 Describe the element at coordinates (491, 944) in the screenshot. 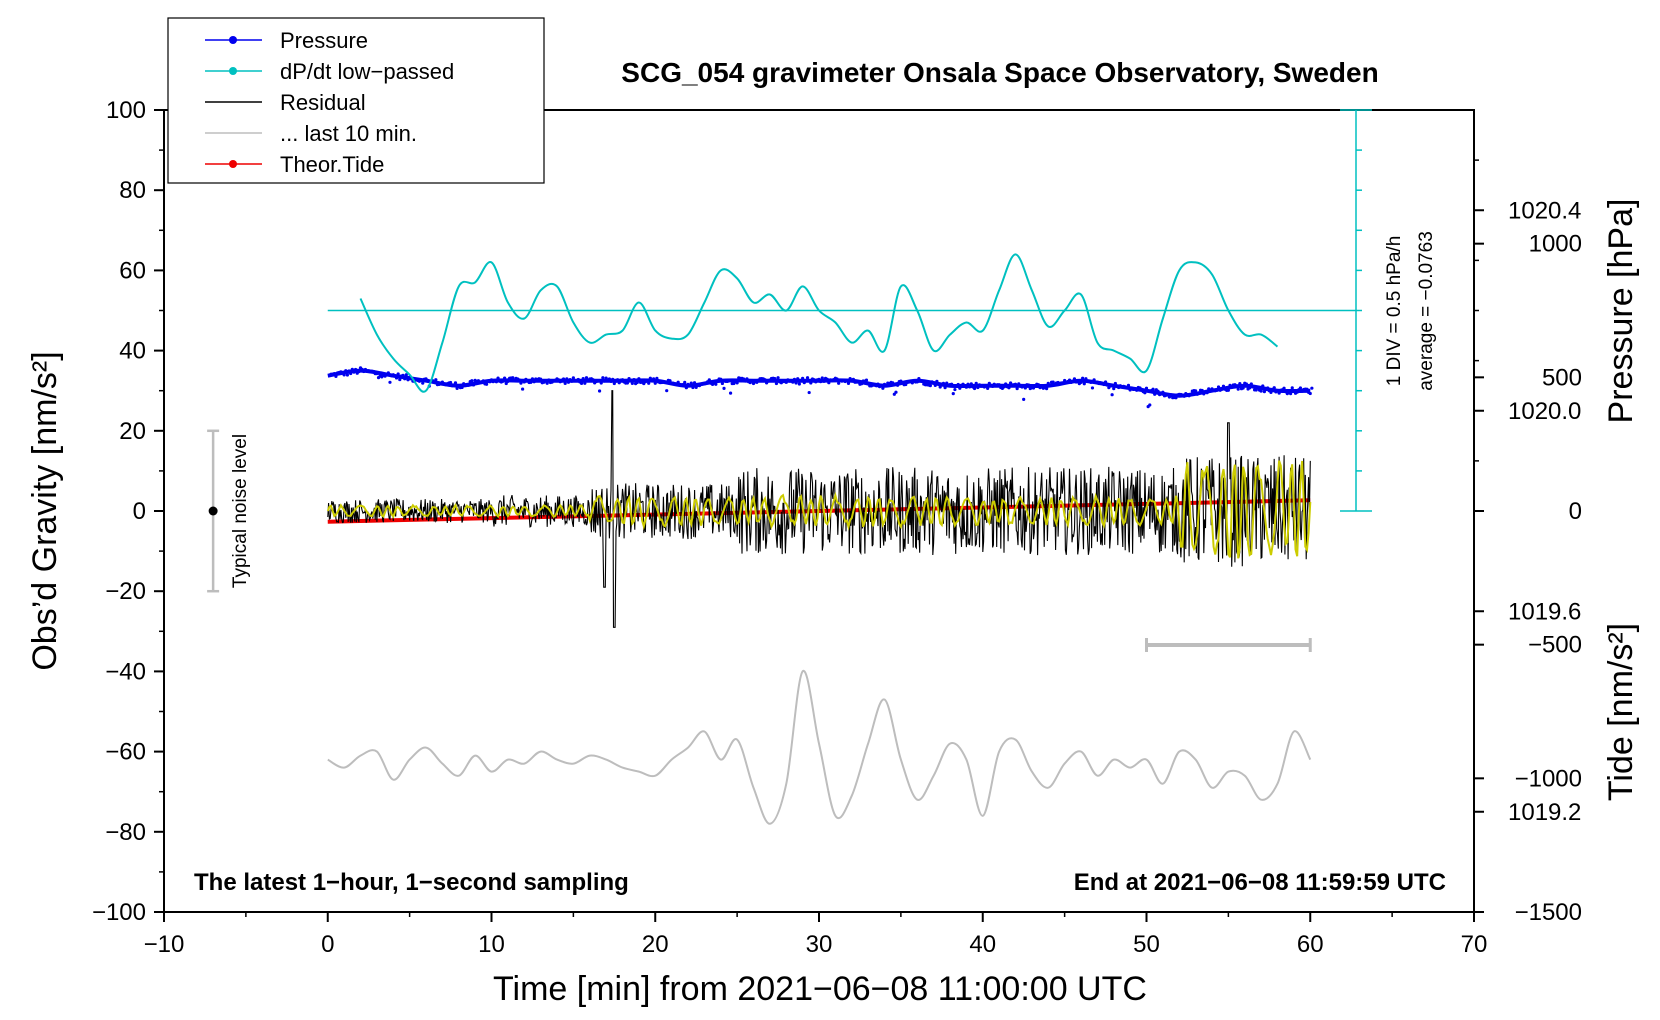

I see `x-tick-label: 10` at that location.